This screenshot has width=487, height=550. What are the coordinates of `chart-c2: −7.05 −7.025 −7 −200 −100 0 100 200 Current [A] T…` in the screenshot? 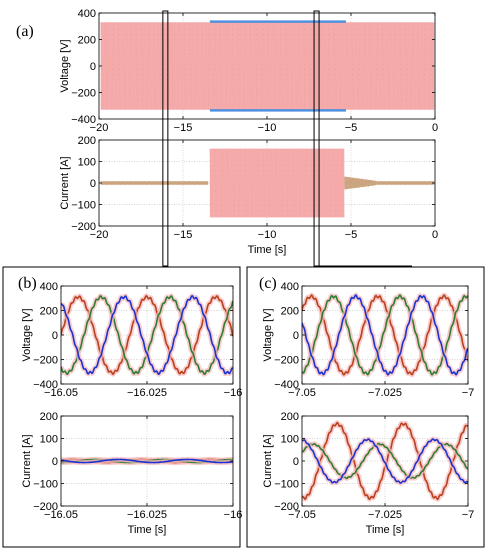 It's located at (368, 473).